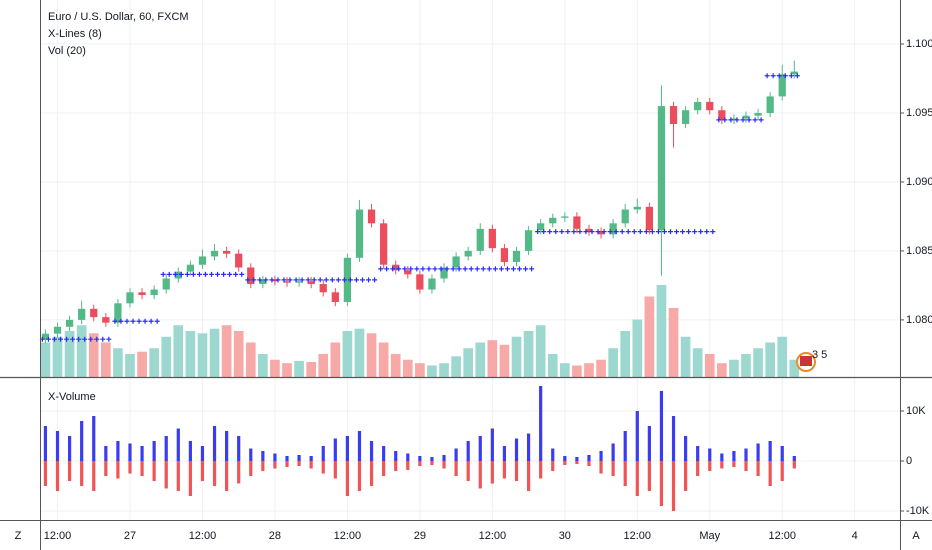 The image size is (932, 550). What do you see at coordinates (819, 355) in the screenshot?
I see `event-badge: 3 5` at bounding box center [819, 355].